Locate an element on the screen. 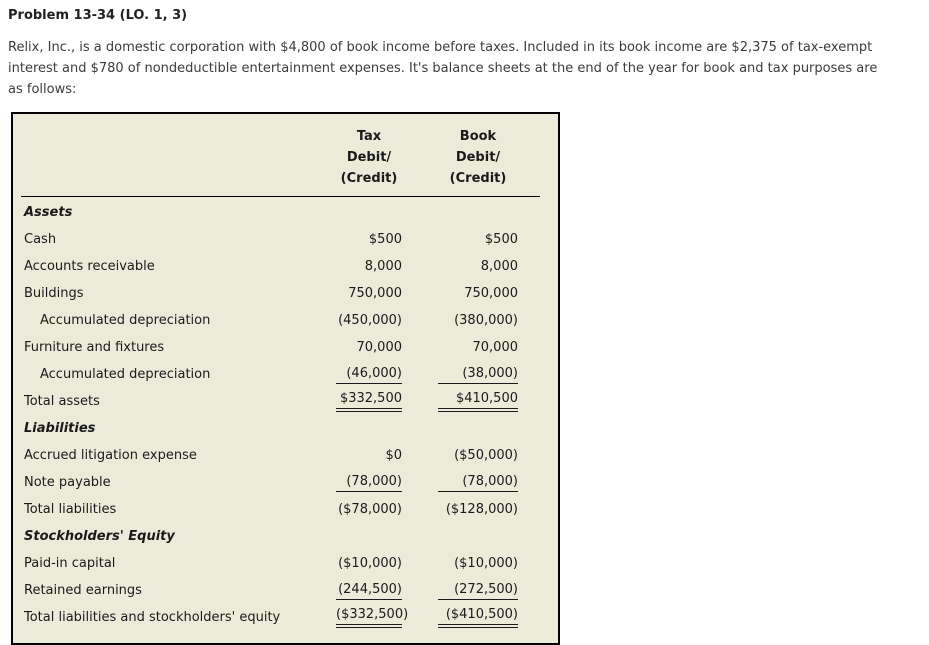 The height and width of the screenshot is (645, 929). book-column-header: Book Debit/ (Credit) is located at coordinates (478, 157).